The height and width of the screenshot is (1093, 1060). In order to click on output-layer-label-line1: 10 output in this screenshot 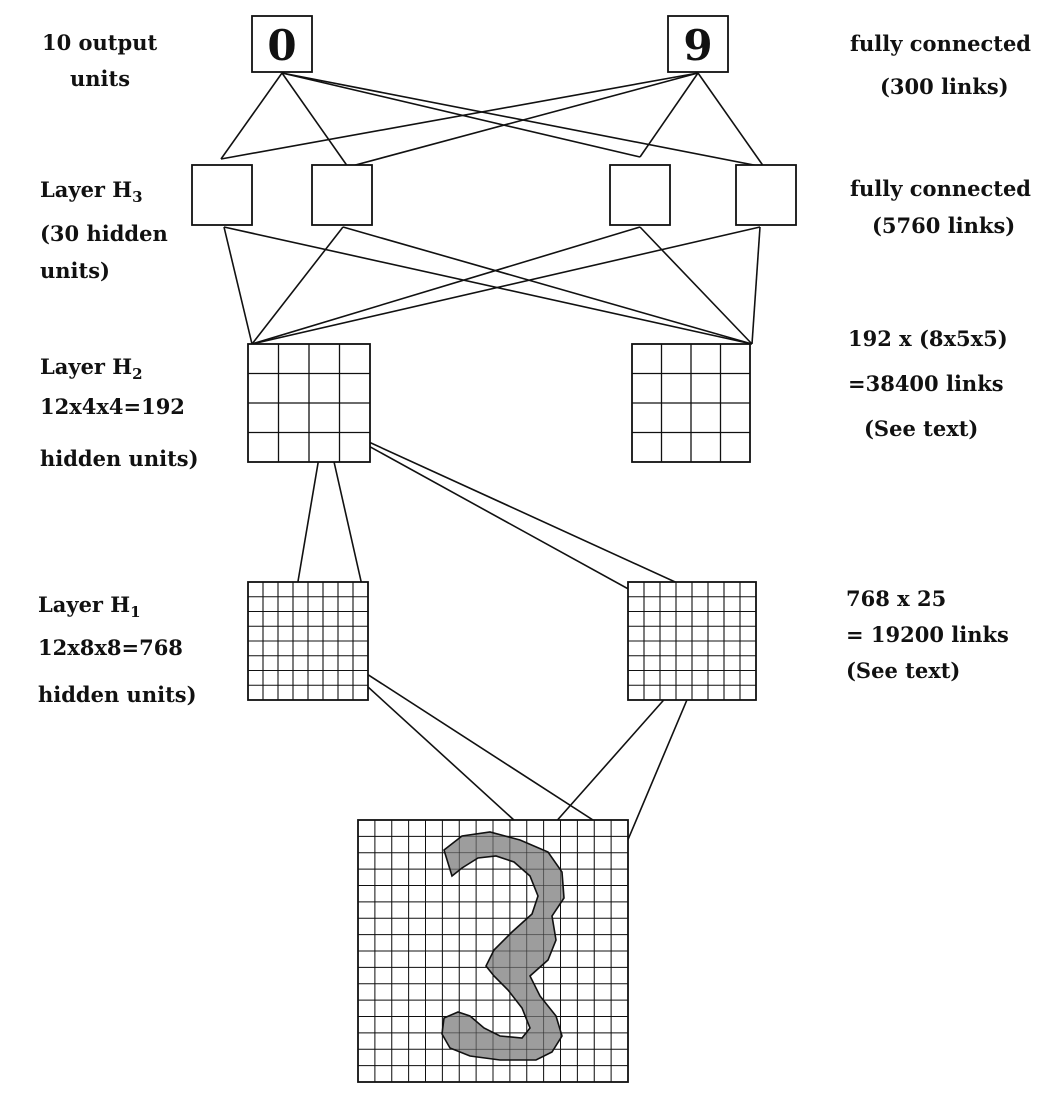, I will do `click(100, 42)`.